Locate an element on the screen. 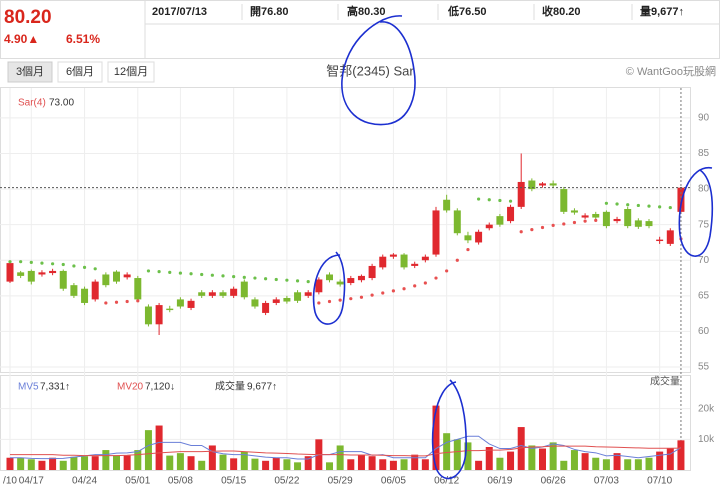 The width and height of the screenshot is (720, 492). tab-label: 6個月 is located at coordinates (80, 71).